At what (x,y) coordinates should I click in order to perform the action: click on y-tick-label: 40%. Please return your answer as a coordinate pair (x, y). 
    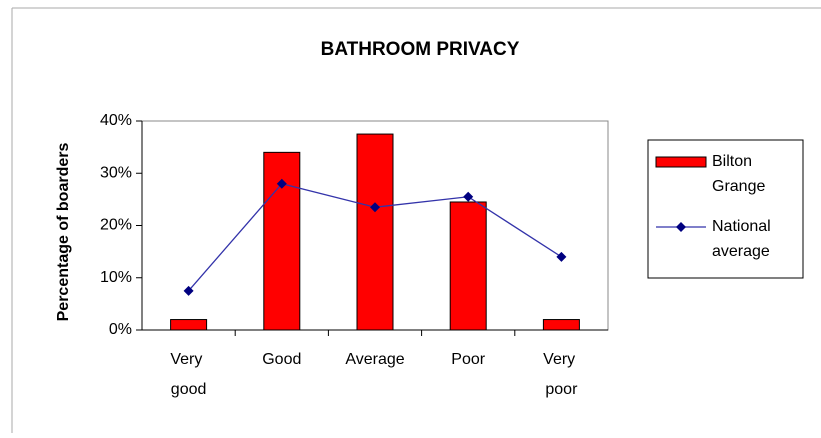
    Looking at the image, I should click on (116, 120).